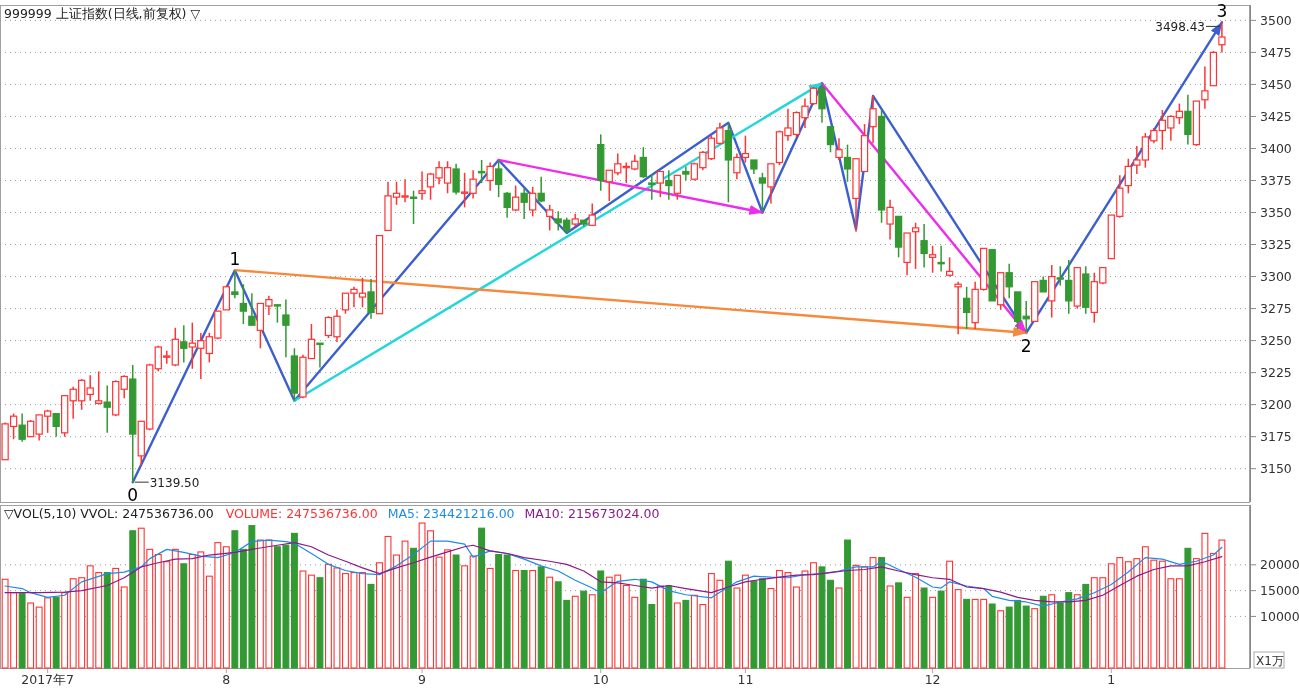 The height and width of the screenshot is (688, 1299). What do you see at coordinates (600, 679) in the screenshot?
I see `x-tick-label: 10` at bounding box center [600, 679].